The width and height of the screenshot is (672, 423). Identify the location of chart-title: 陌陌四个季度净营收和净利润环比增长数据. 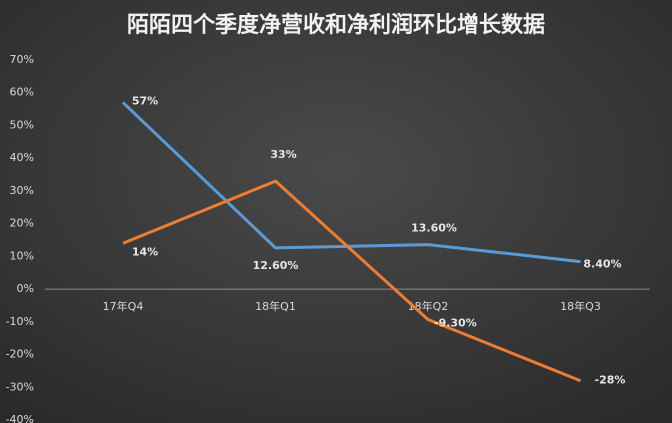
(336, 25).